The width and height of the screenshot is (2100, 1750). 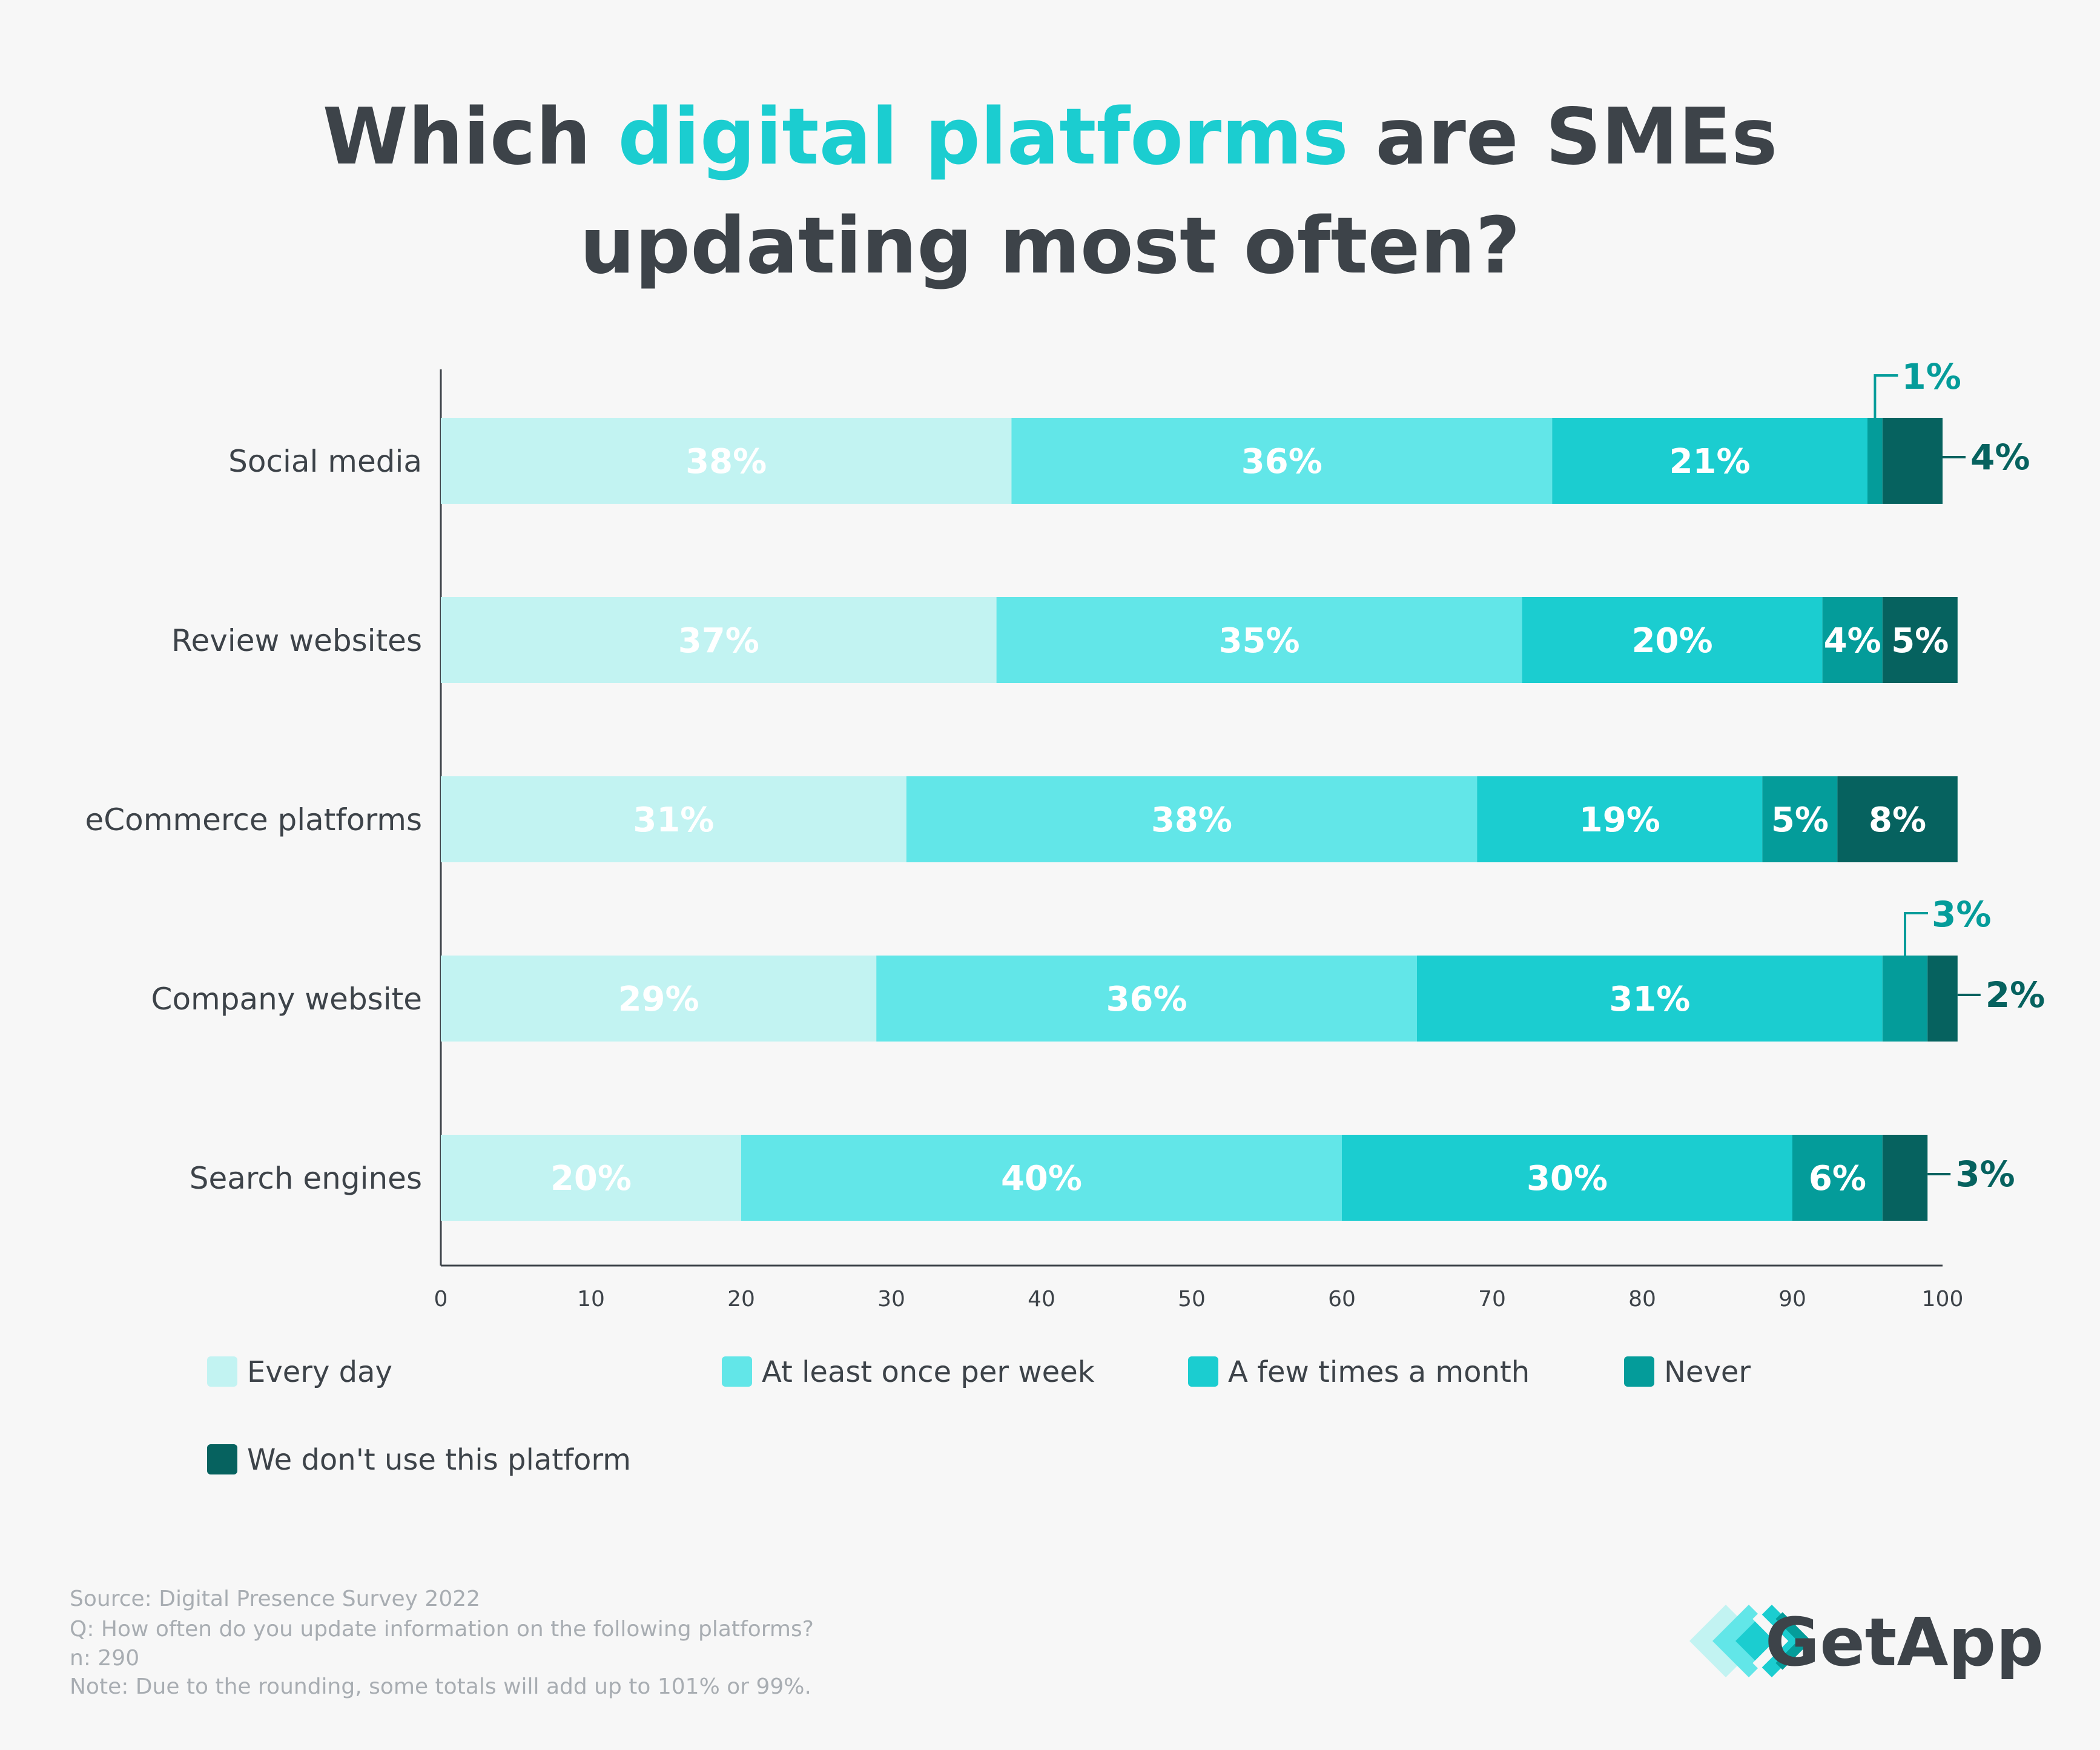 I want to click on data-label: 4%, so click(x=1852, y=641).